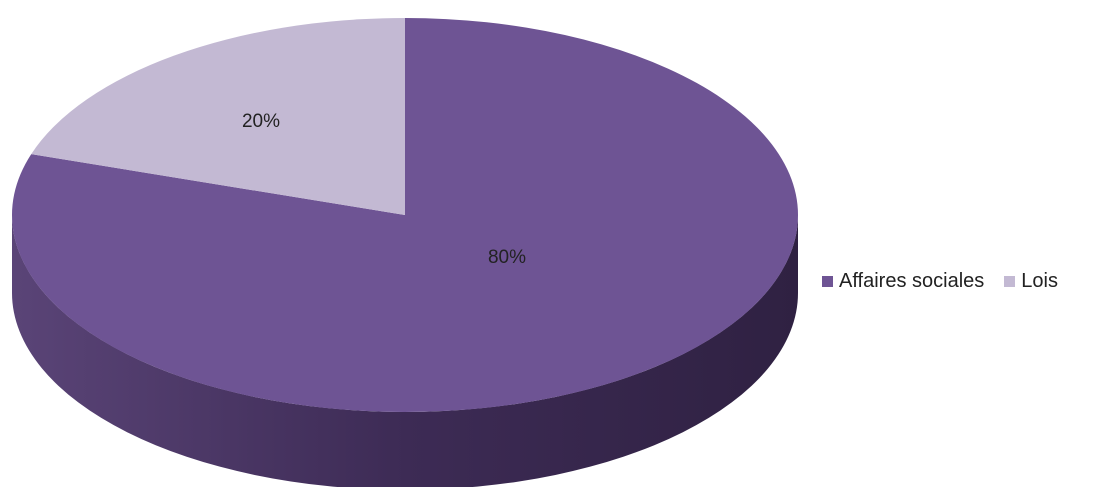 Image resolution: width=1110 pixels, height=487 pixels. I want to click on legend: Affaires sociales Lois, so click(950, 281).